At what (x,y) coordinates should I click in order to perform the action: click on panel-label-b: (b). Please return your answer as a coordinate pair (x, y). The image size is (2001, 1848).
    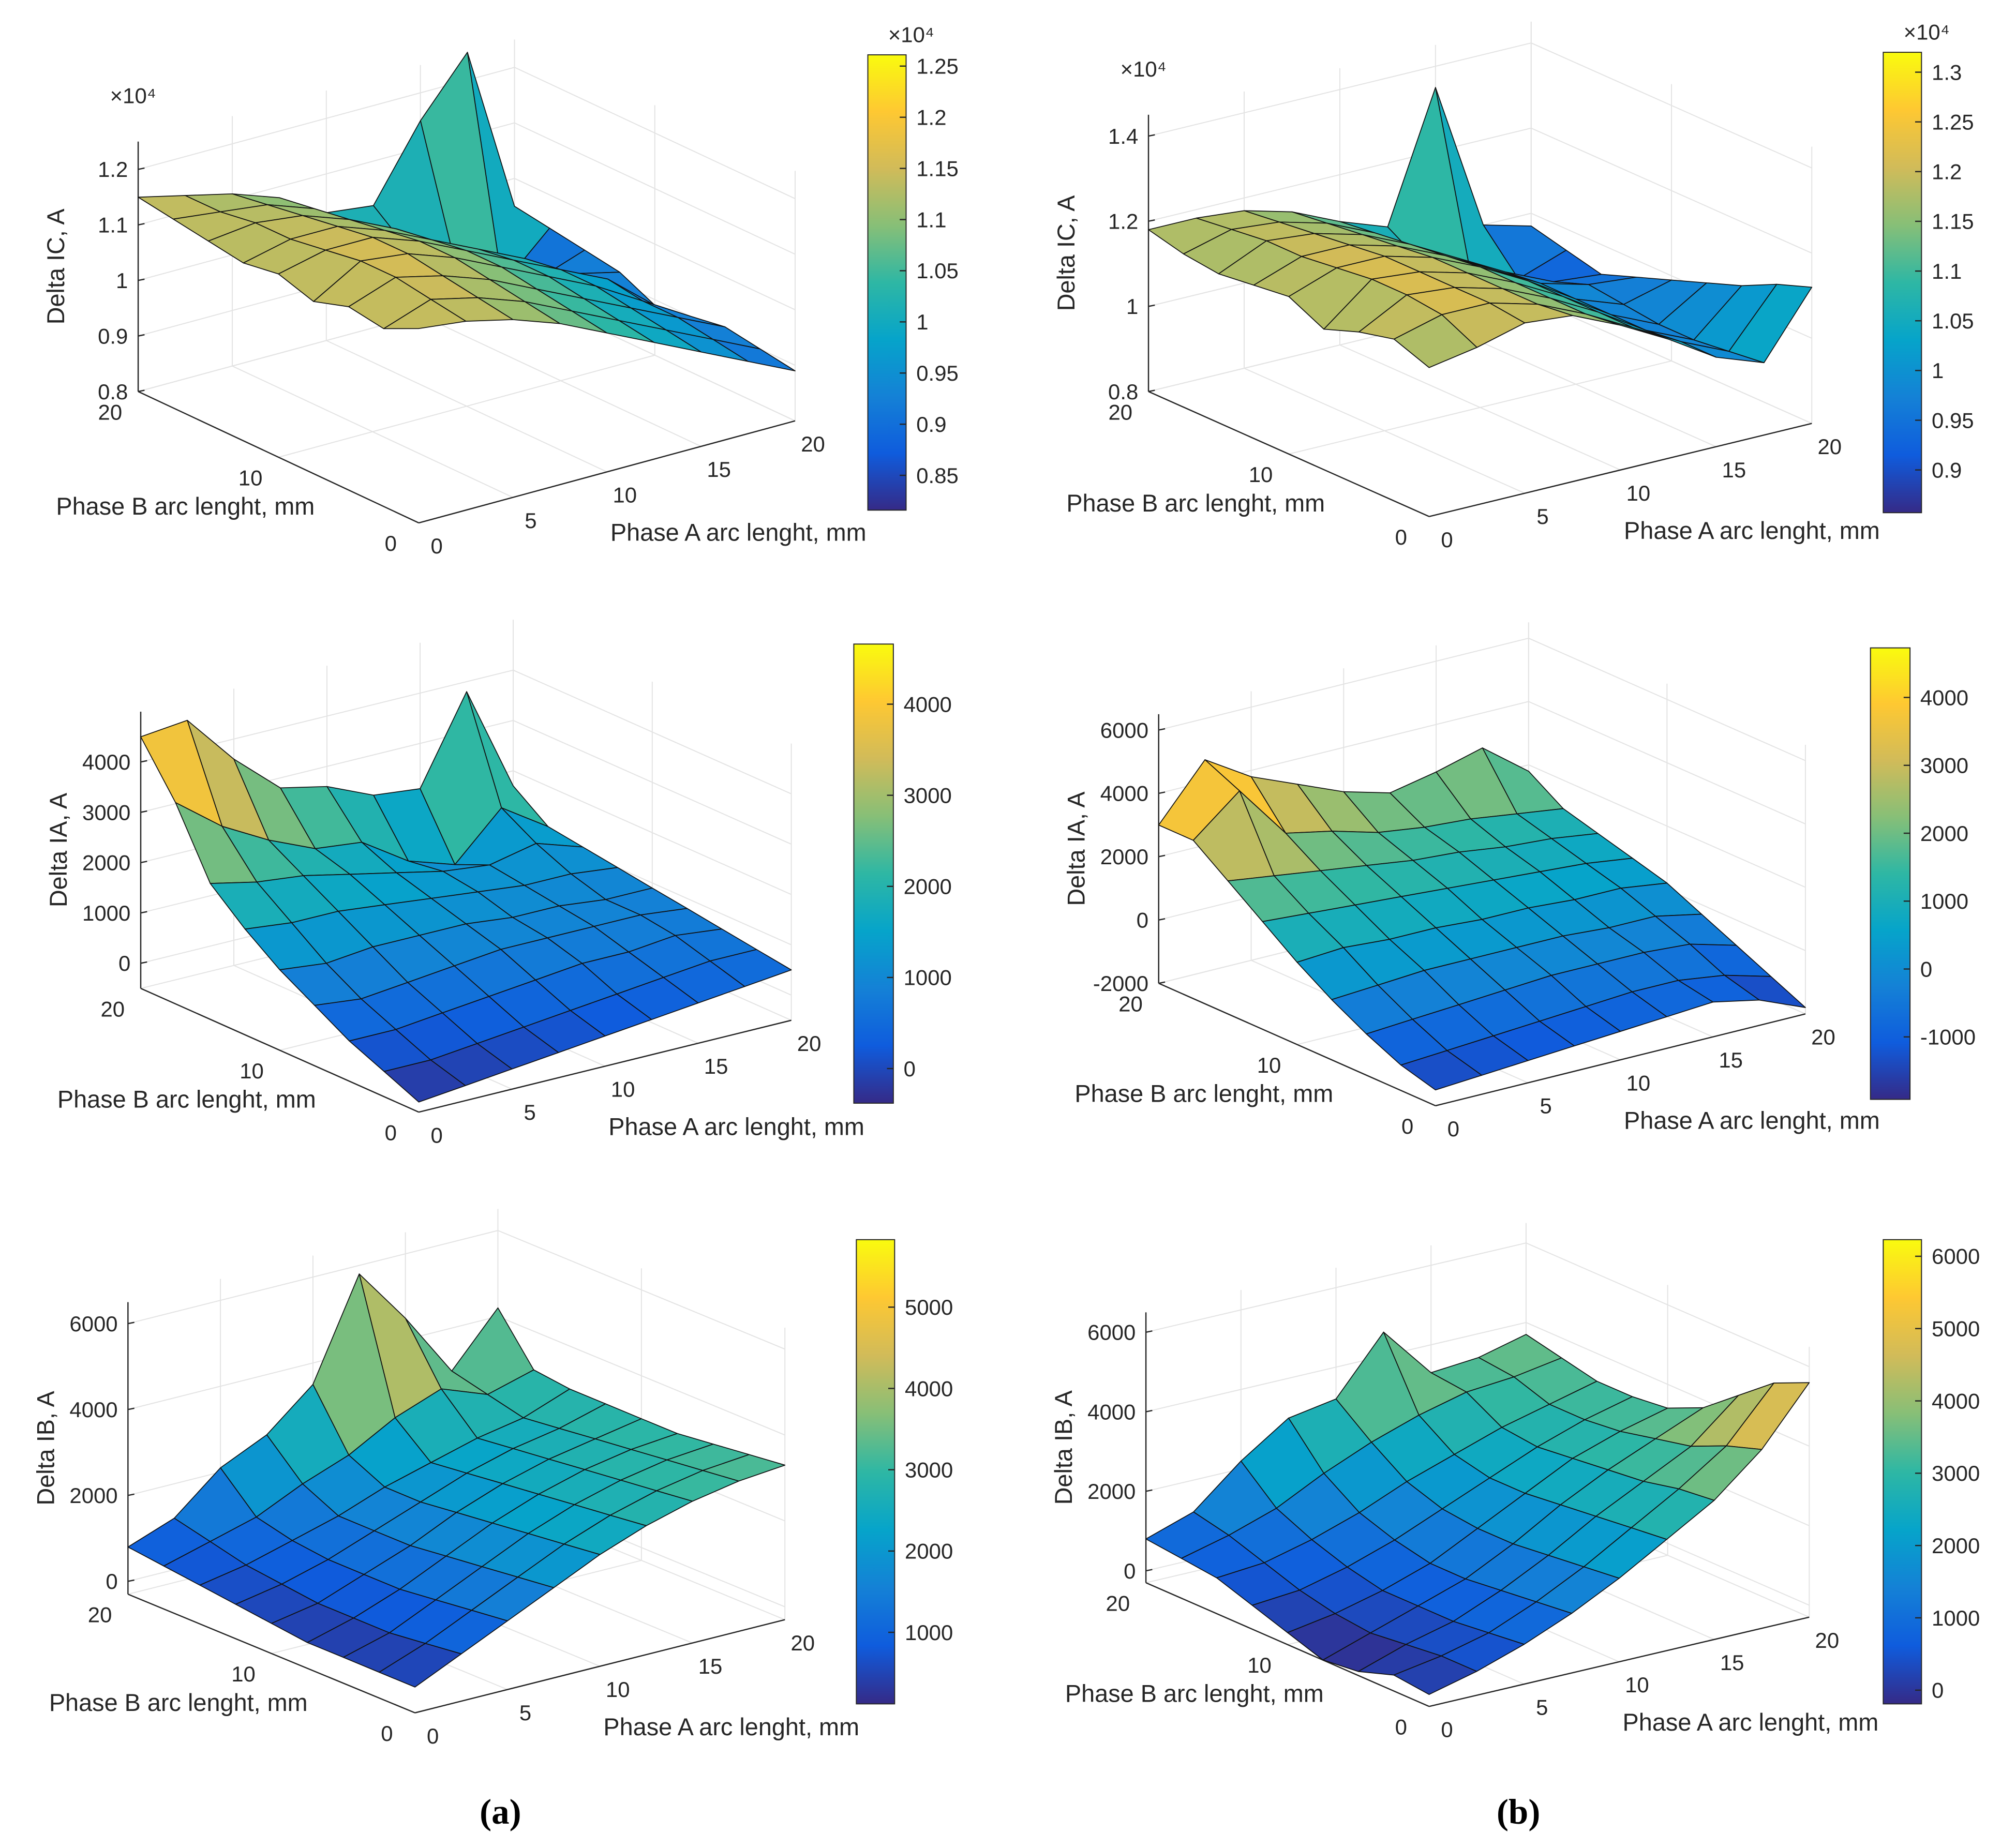
    Looking at the image, I should click on (1519, 1812).